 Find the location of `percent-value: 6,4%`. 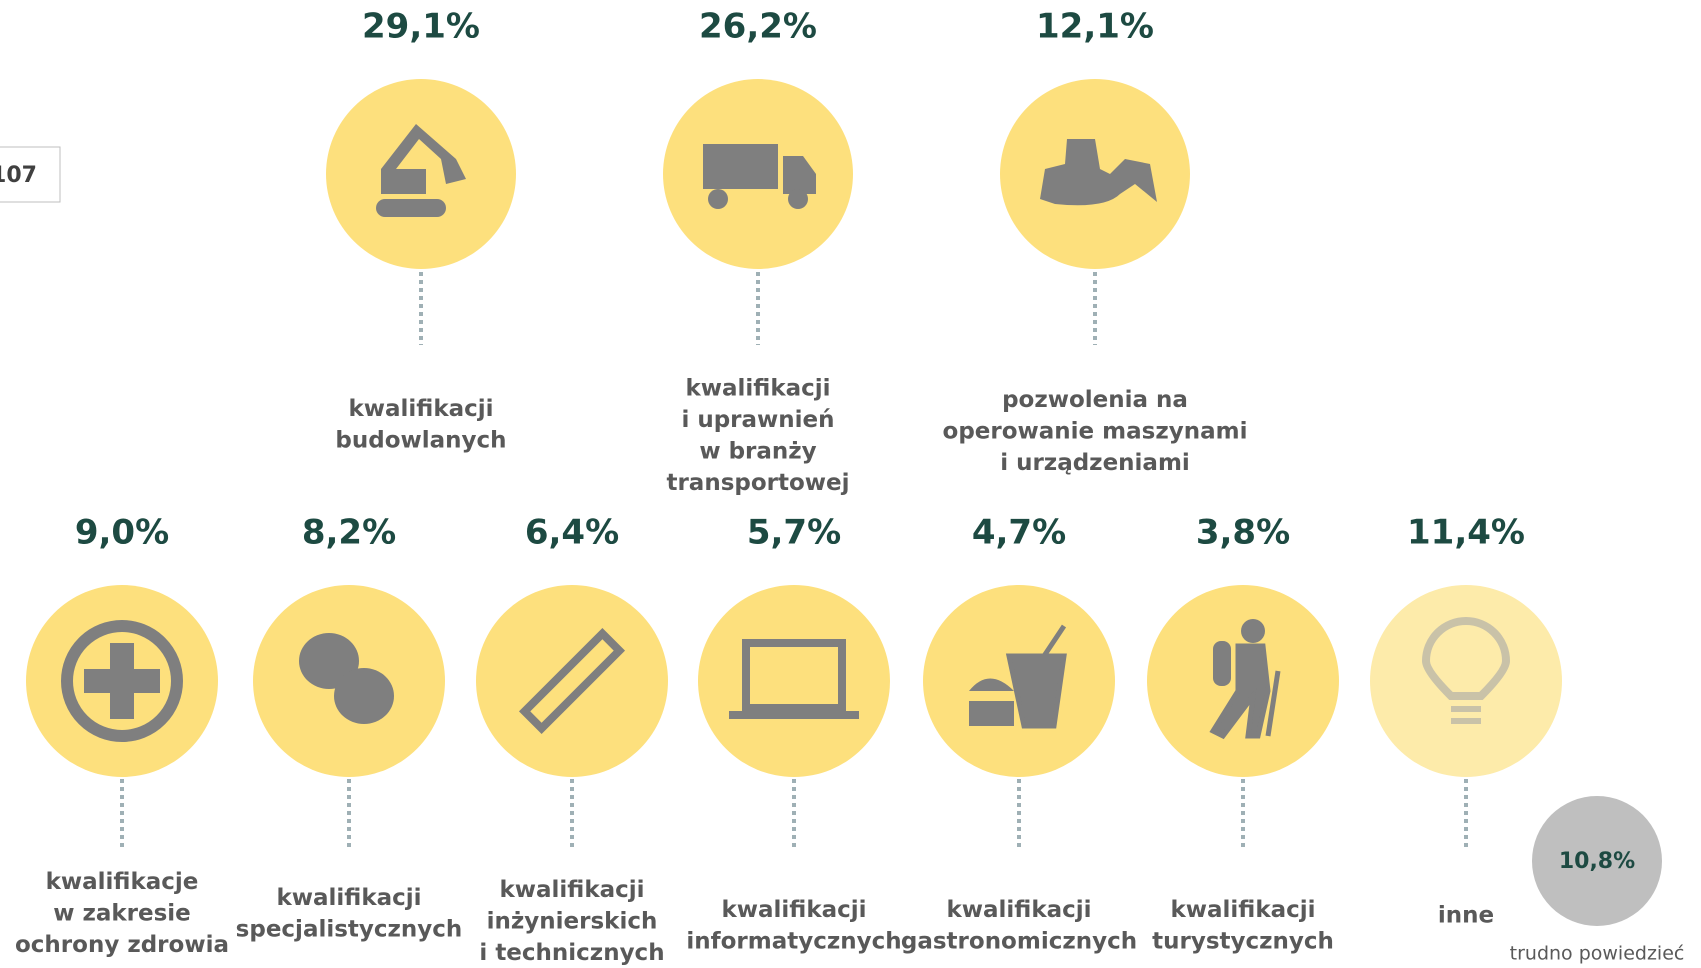

percent-value: 6,4% is located at coordinates (572, 533).